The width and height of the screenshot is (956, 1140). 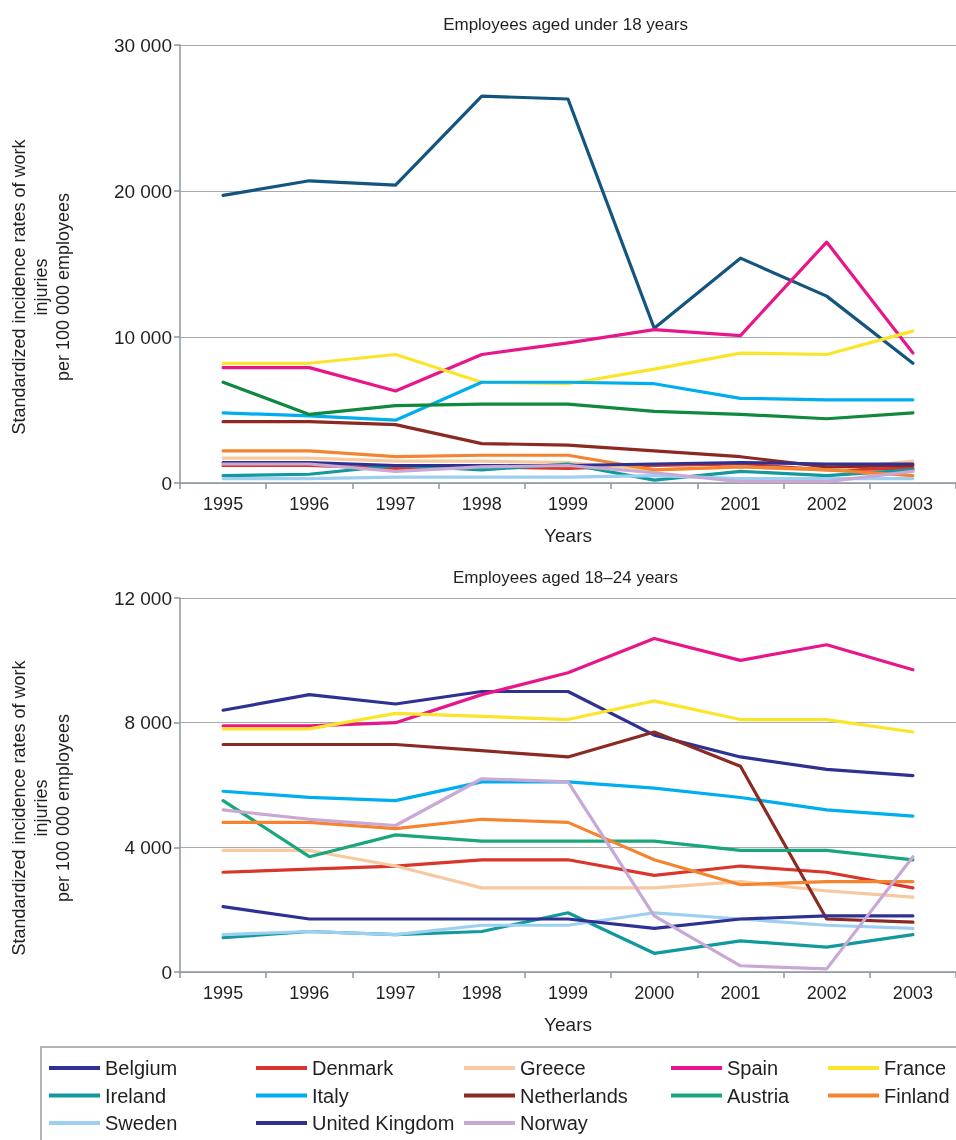 I want to click on legend-label: United Kingdom, so click(x=383, y=1123).